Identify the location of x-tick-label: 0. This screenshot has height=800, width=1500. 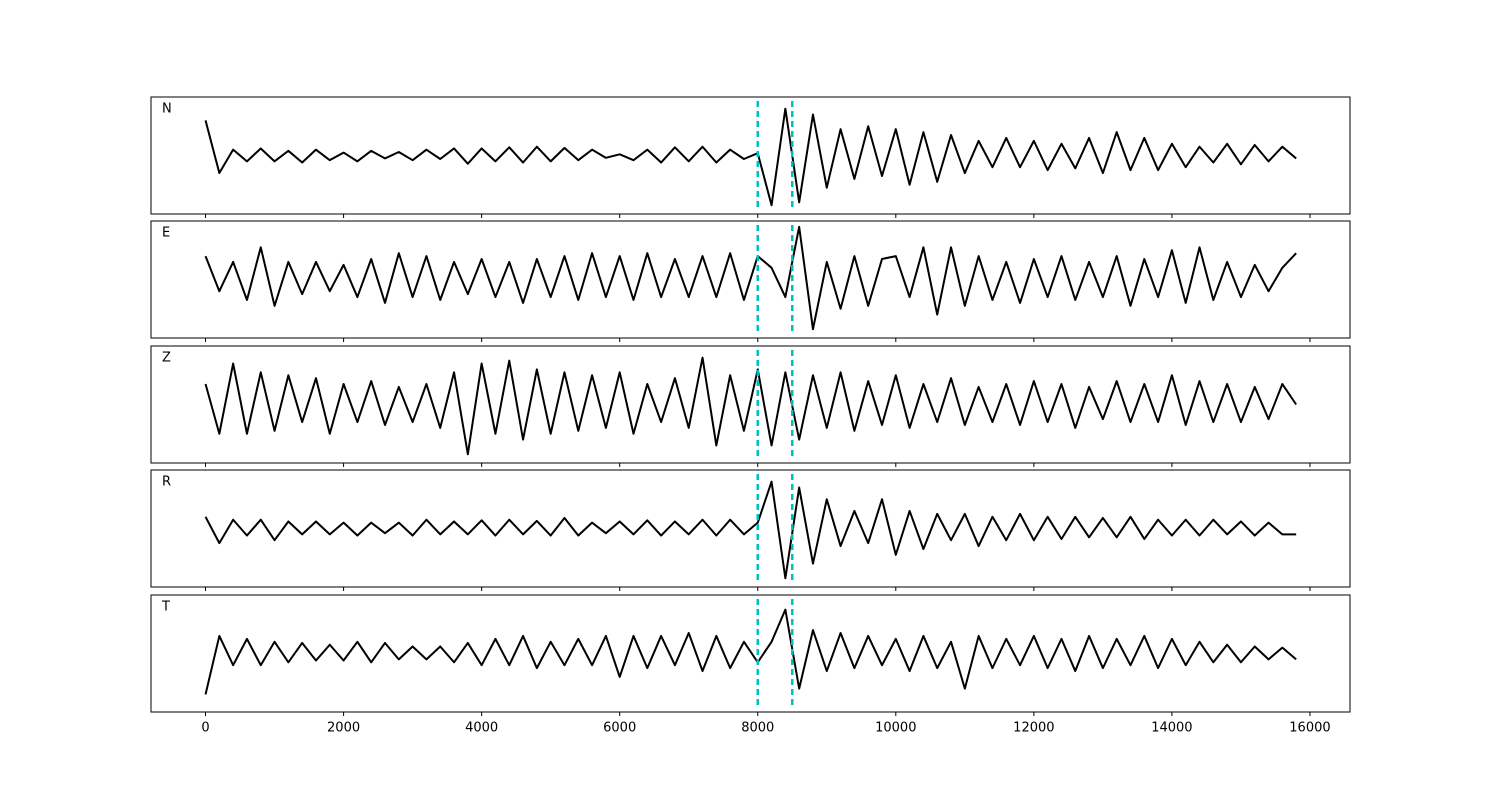
(205, 728).